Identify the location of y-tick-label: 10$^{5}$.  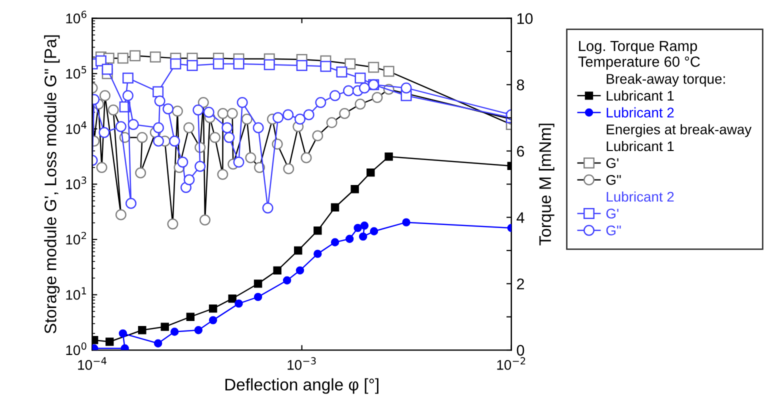
(76, 72).